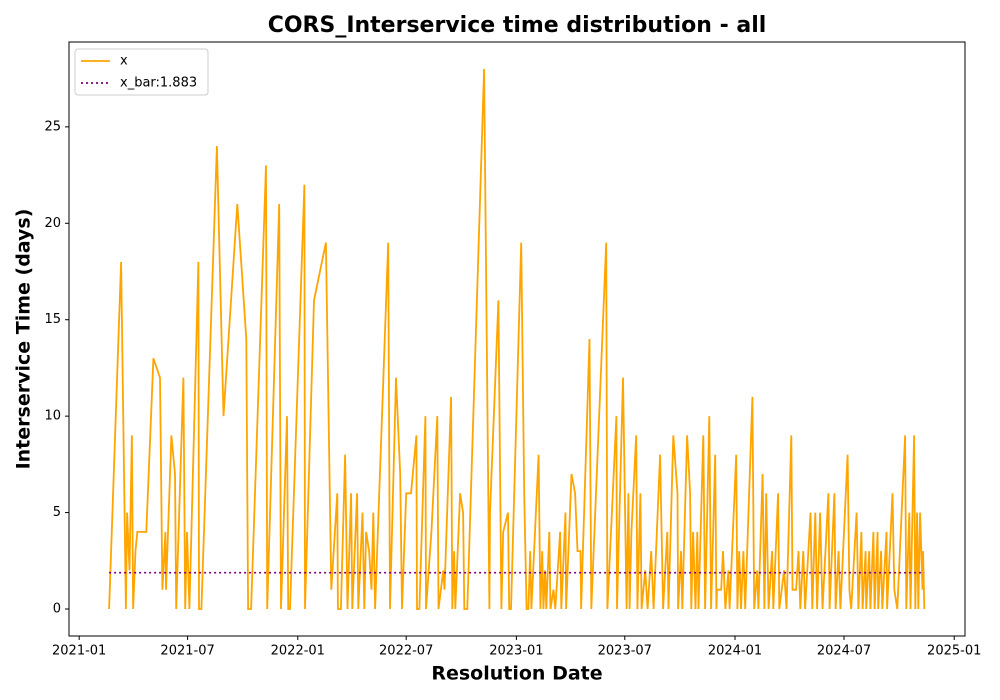 The height and width of the screenshot is (700, 1000). What do you see at coordinates (57, 609) in the screenshot?
I see `y-tick-label: 0` at bounding box center [57, 609].